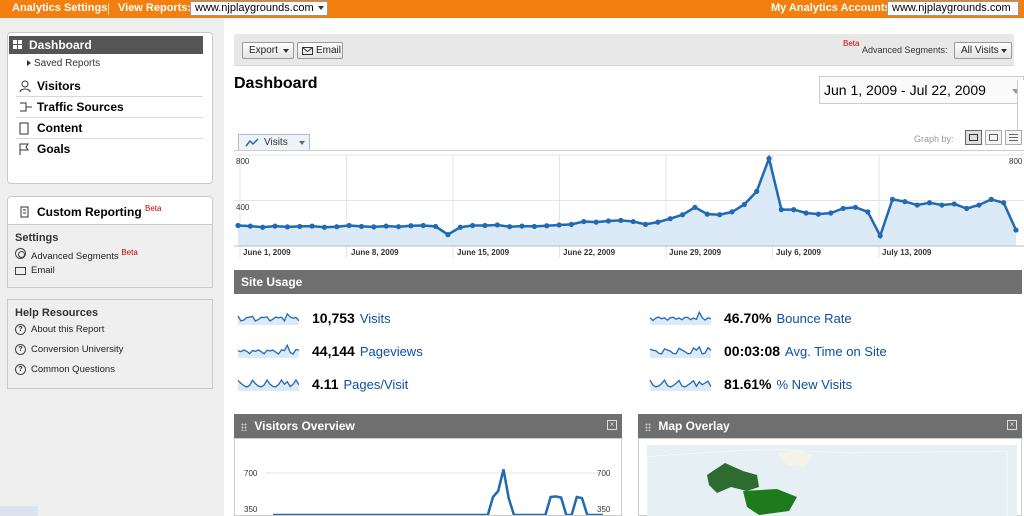  Describe the element at coordinates (1020, 105) in the screenshot. I see `right-edge-scrollbar` at that location.